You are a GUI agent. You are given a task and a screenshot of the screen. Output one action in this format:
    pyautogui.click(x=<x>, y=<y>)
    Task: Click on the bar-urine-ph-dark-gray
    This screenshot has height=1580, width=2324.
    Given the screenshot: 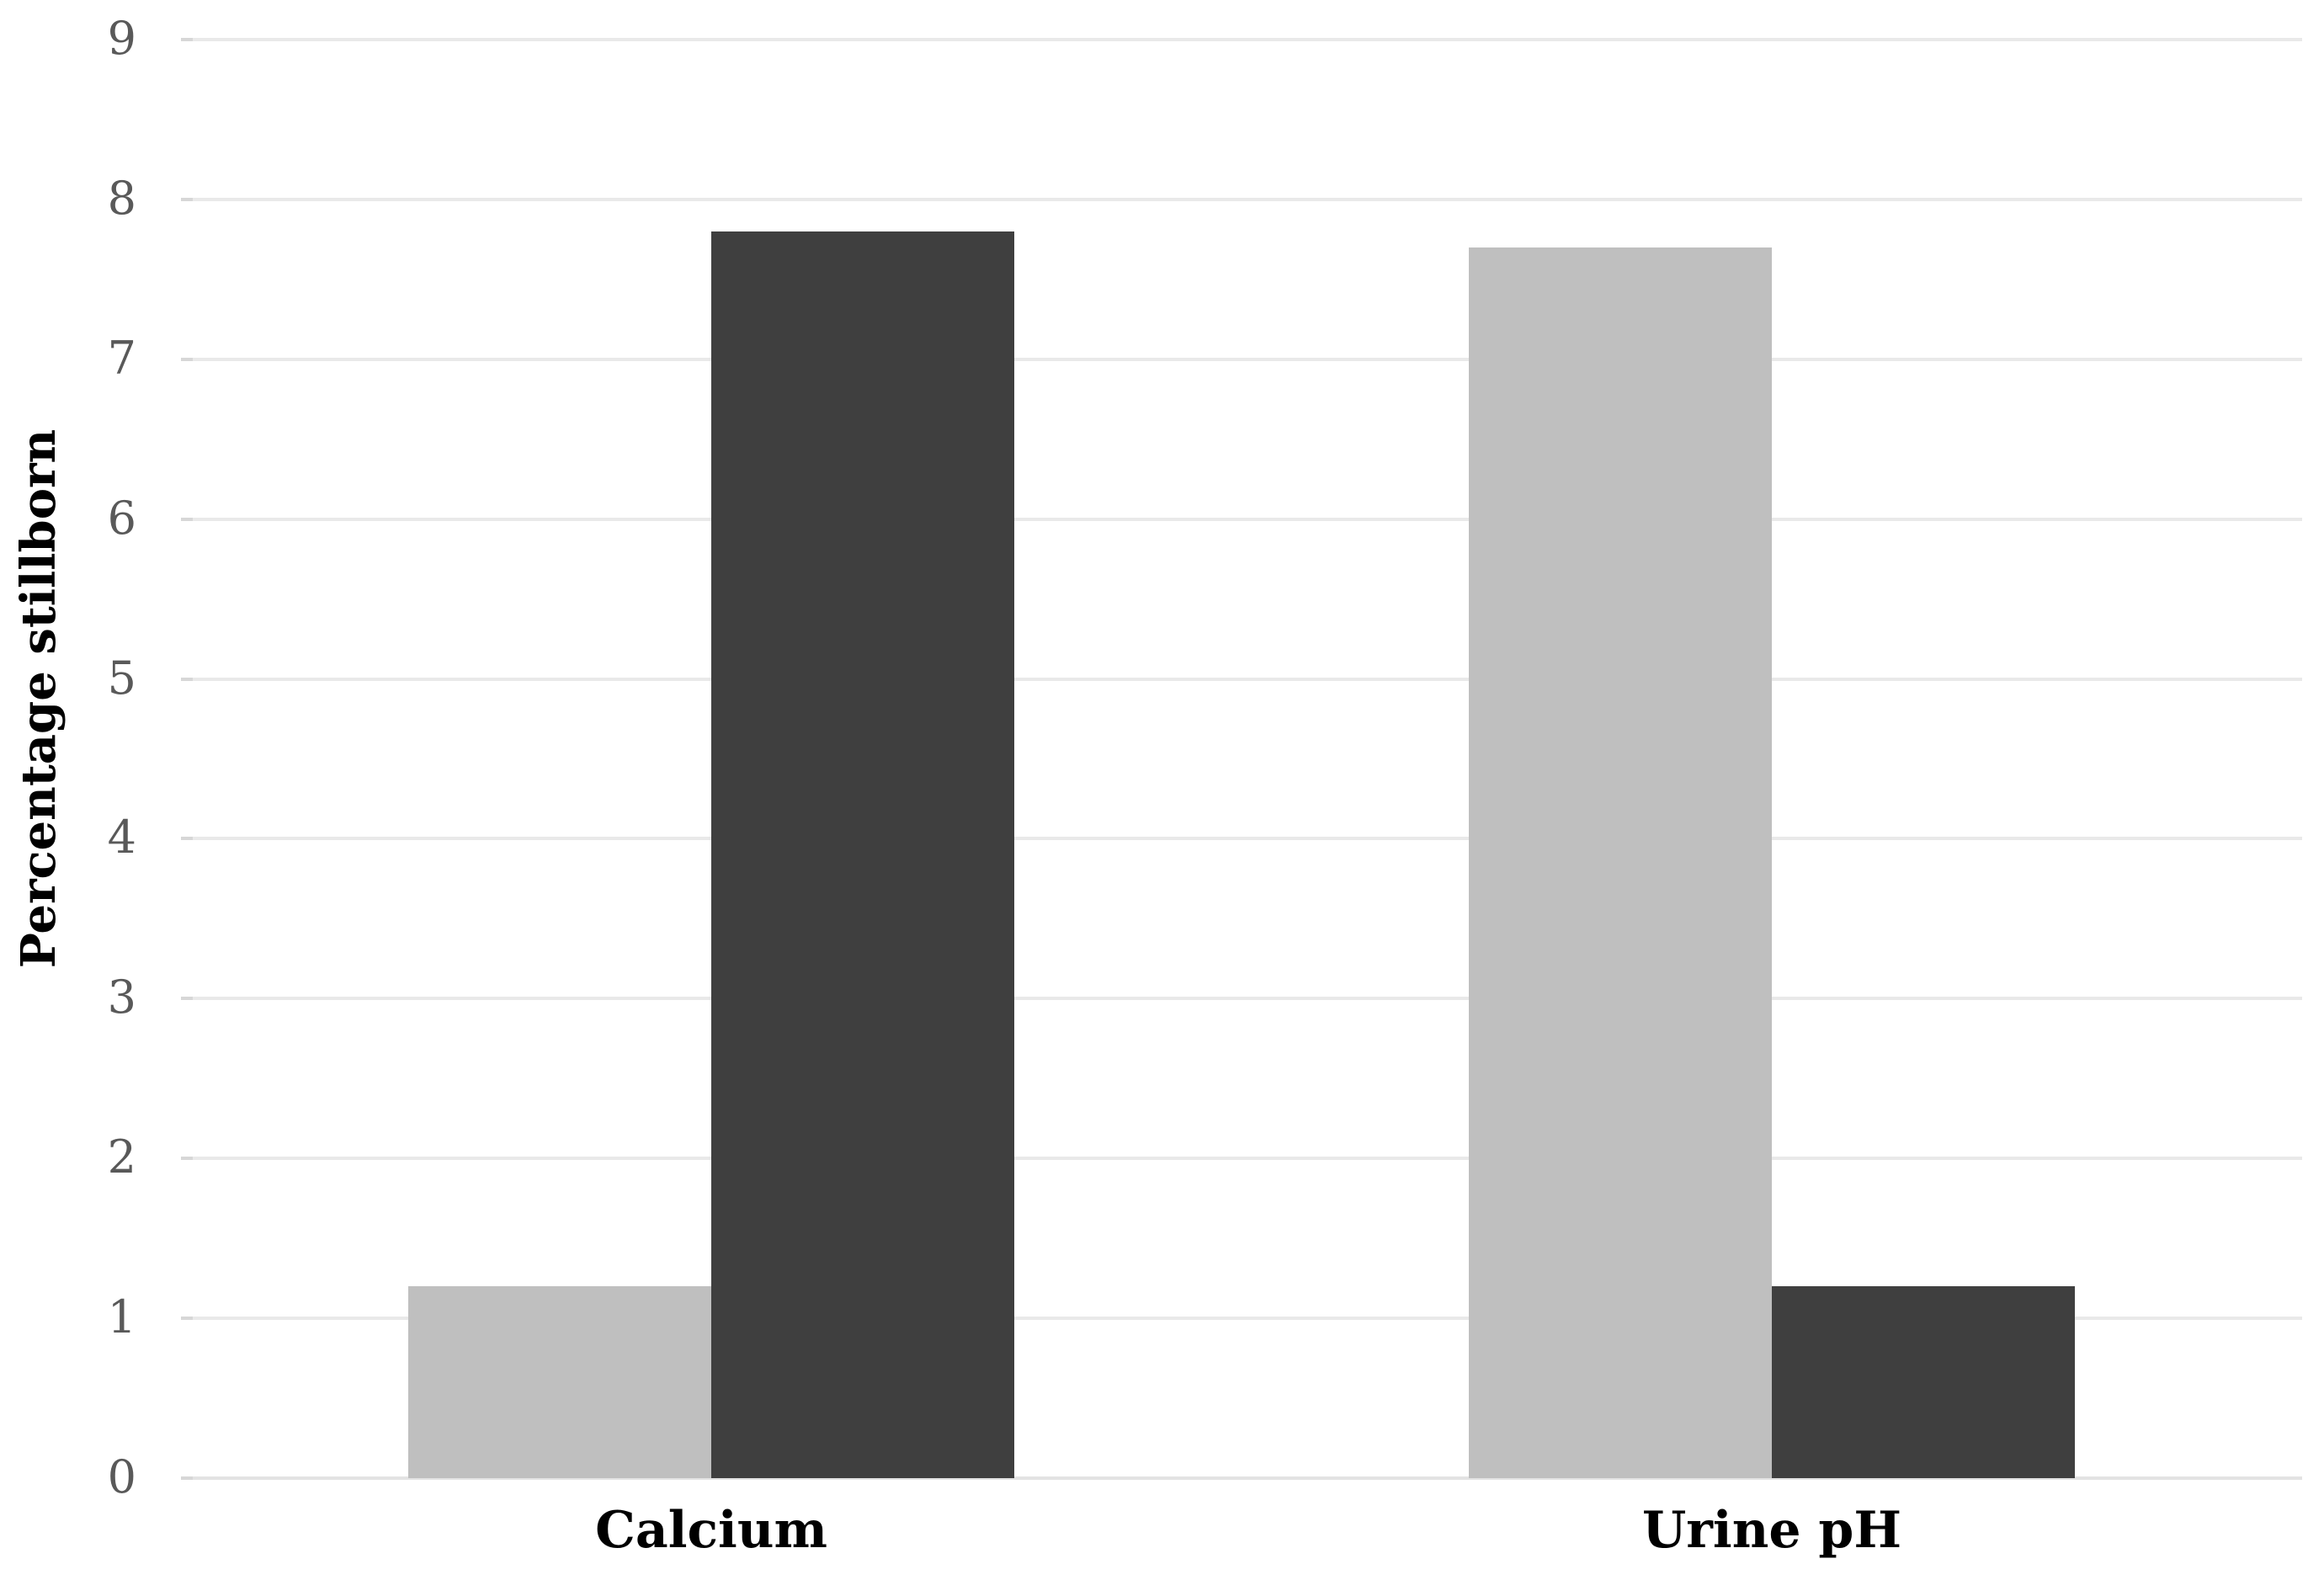 What is the action you would take?
    pyautogui.click(x=1924, y=1382)
    